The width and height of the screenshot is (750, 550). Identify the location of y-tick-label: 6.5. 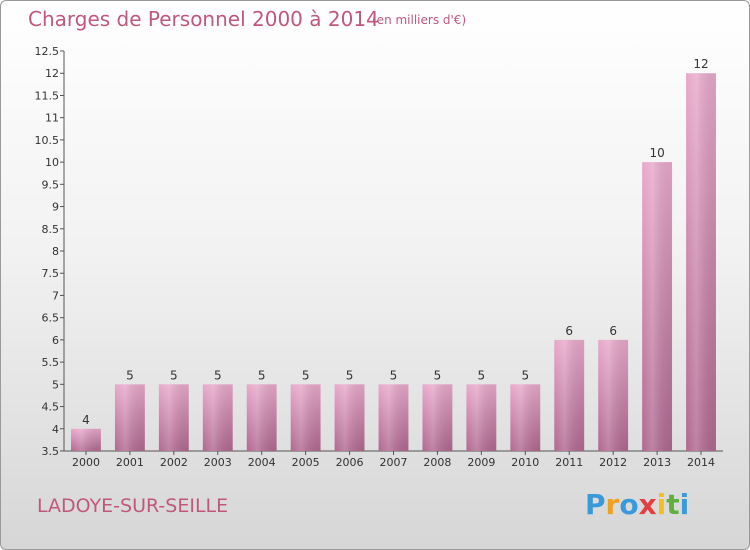
(51, 318).